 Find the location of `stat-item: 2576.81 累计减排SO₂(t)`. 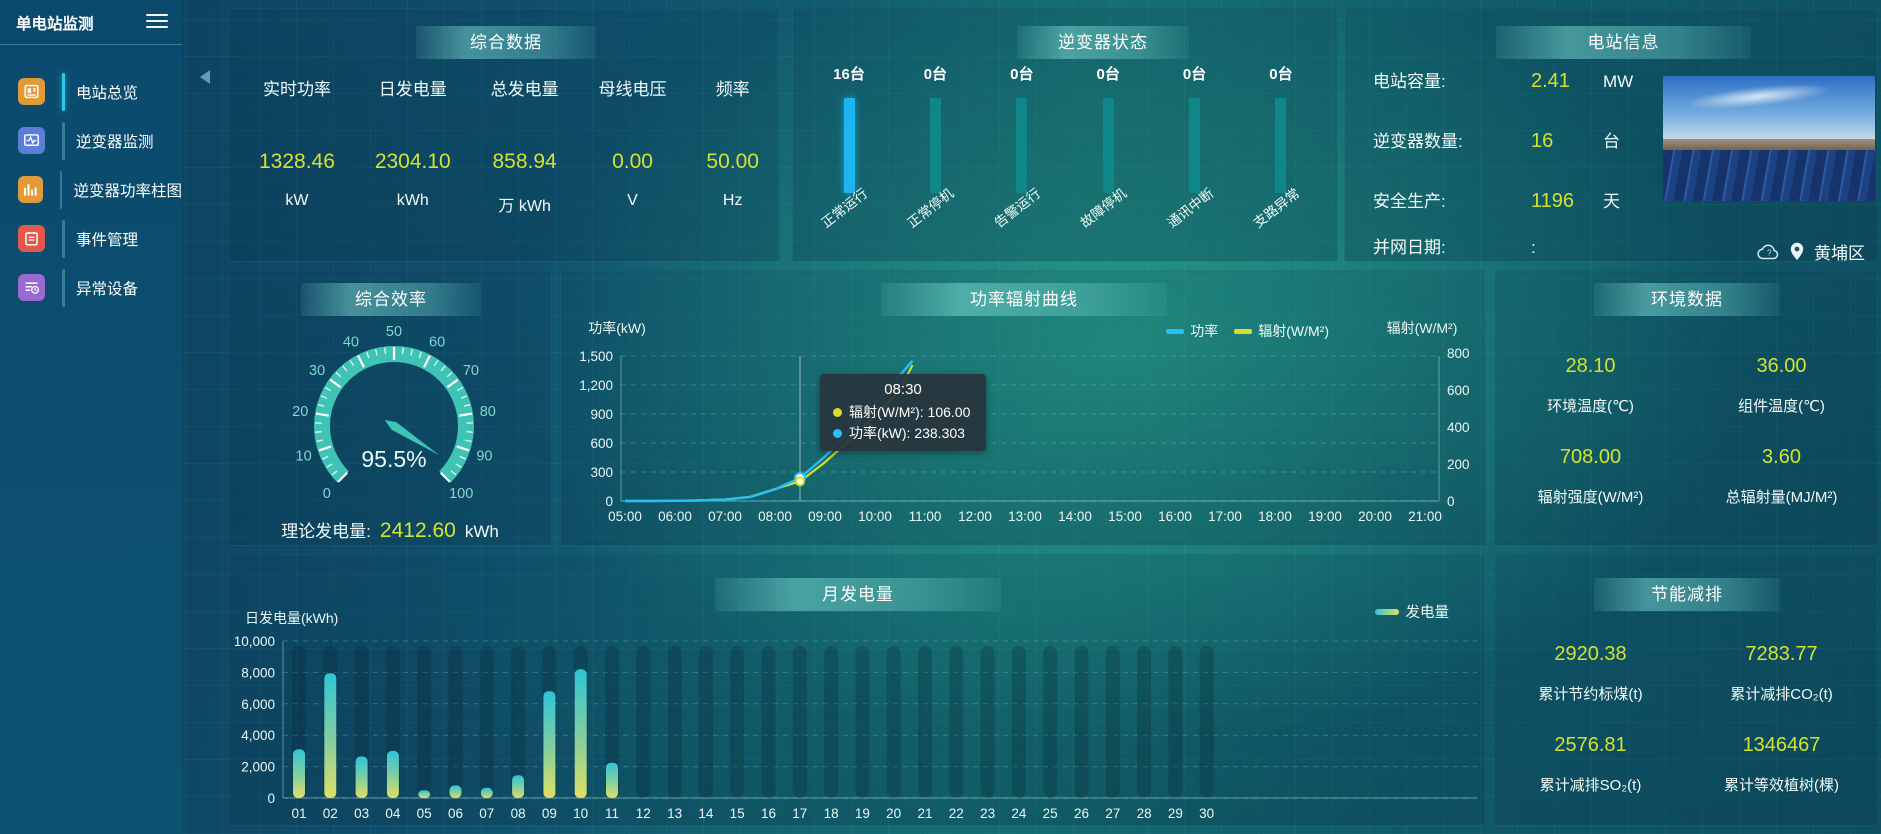

stat-item: 2576.81 累计减排SO₂(t) is located at coordinates (1590, 764).